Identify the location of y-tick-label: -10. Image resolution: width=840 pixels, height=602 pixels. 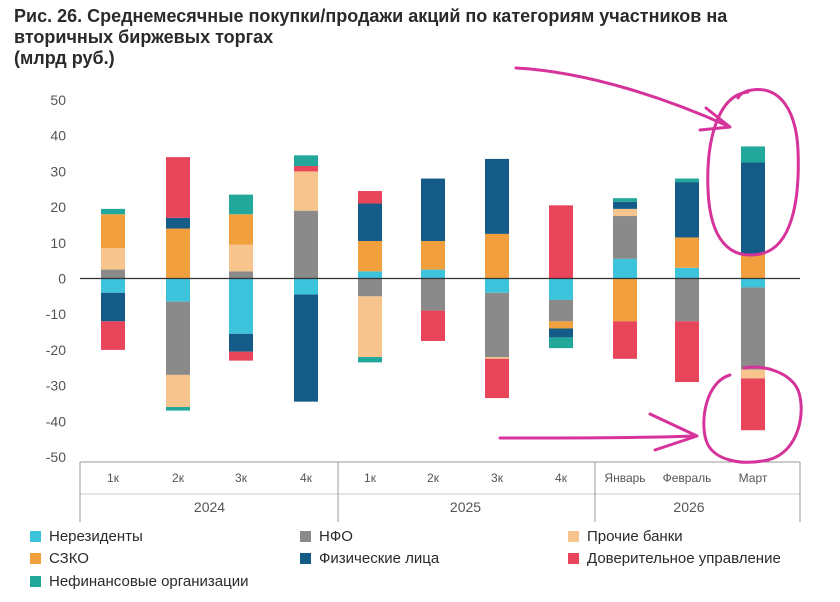
(56, 314).